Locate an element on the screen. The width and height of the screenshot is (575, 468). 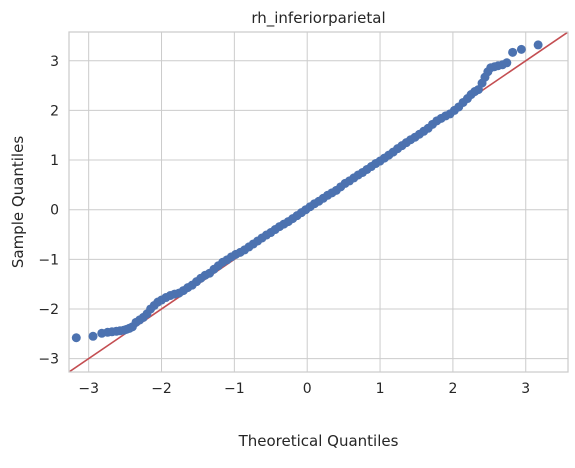
x-tick-label: 2 is located at coordinates (452, 389).